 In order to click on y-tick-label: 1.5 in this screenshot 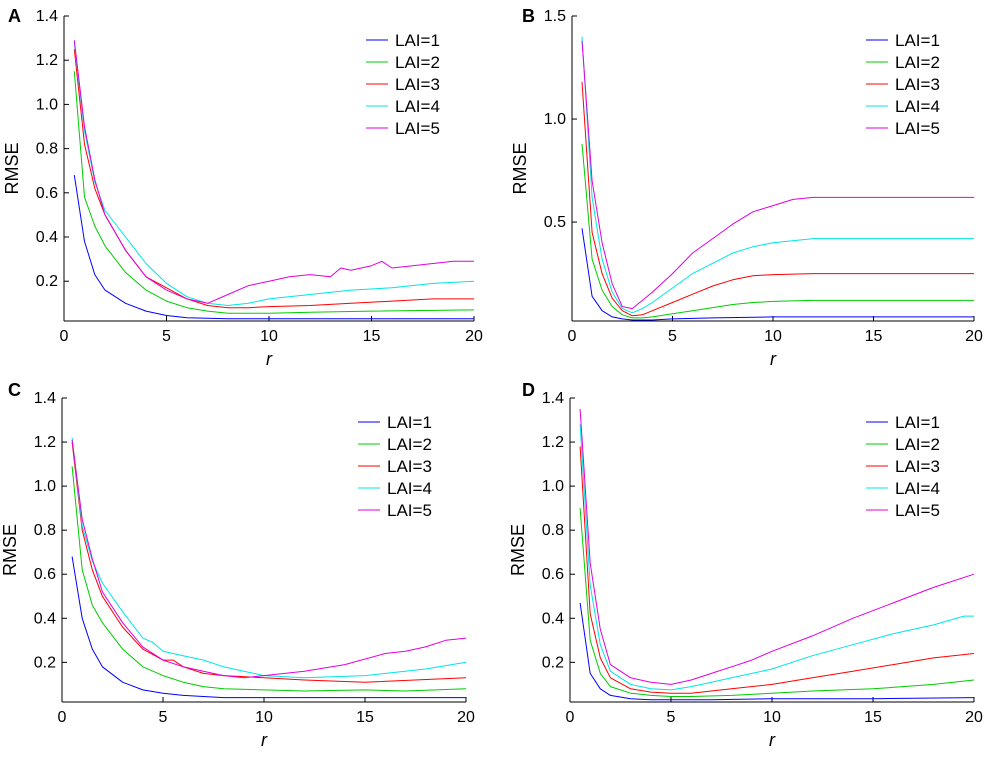, I will do `click(555, 16)`.